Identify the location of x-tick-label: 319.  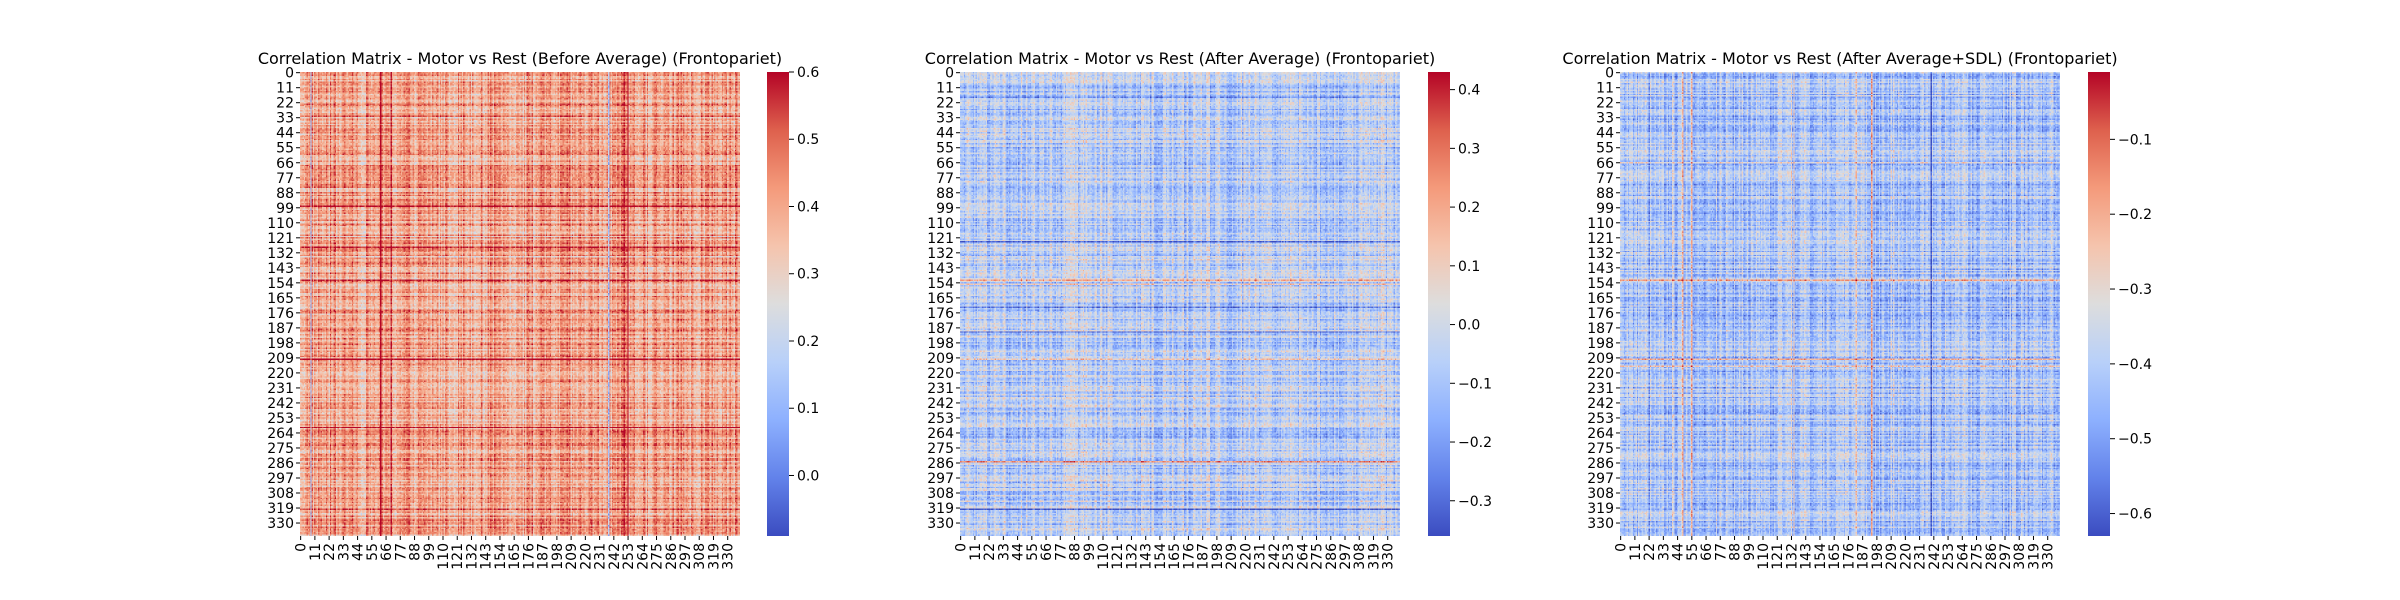
(1374, 556).